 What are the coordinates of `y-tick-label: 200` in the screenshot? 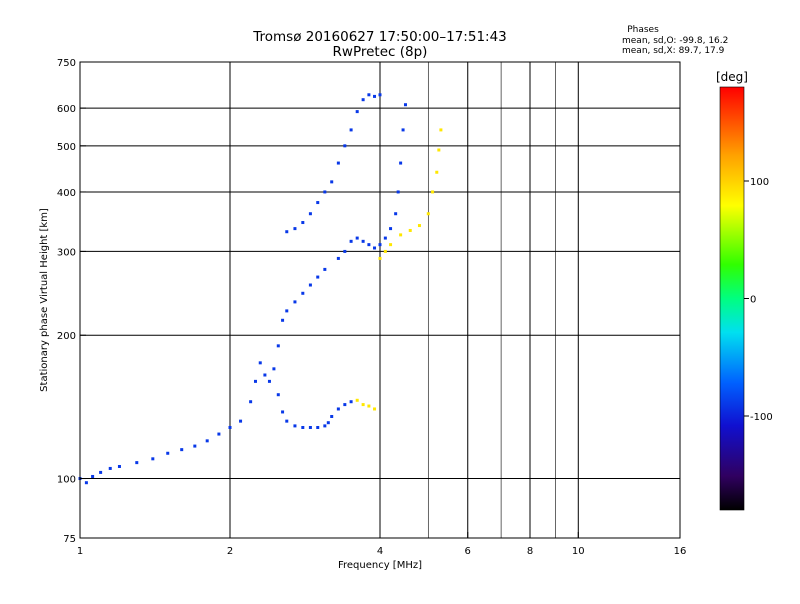 It's located at (66, 336).